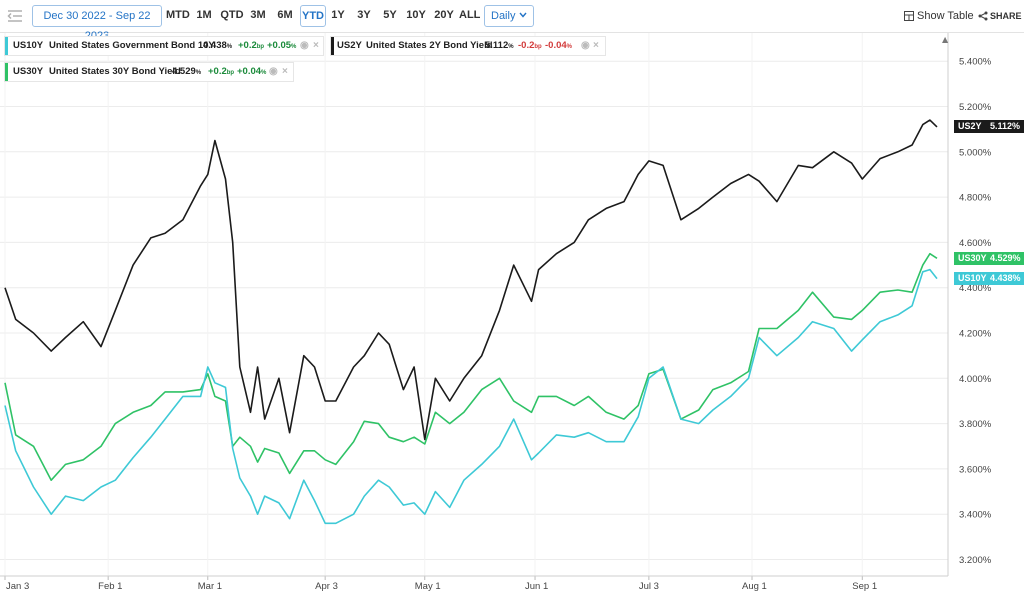  I want to click on end-label-value: 4.438%, so click(1005, 278).